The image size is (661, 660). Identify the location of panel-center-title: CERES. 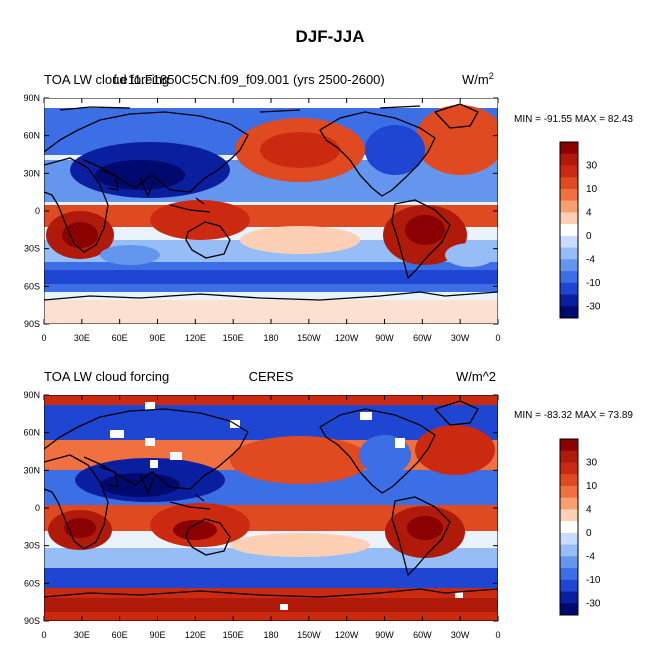
(271, 376).